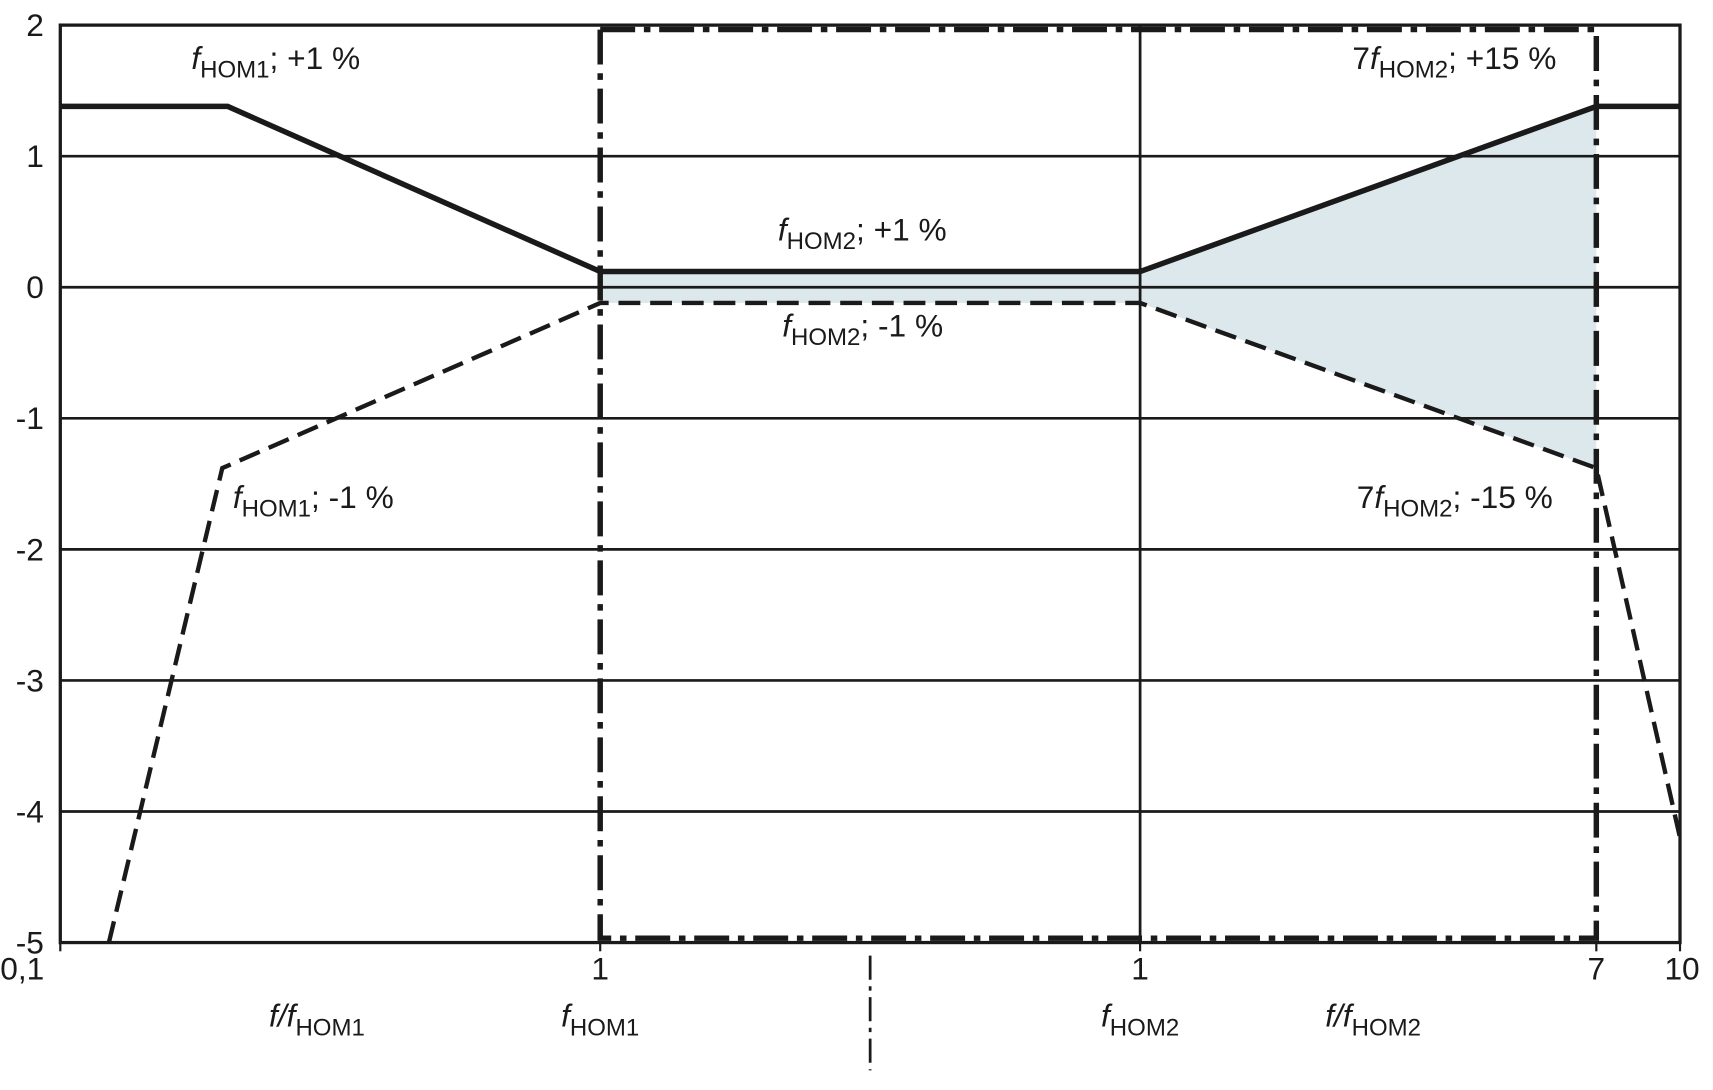 The width and height of the screenshot is (1713, 1090). I want to click on y-tick-label: 0, so click(35, 287).